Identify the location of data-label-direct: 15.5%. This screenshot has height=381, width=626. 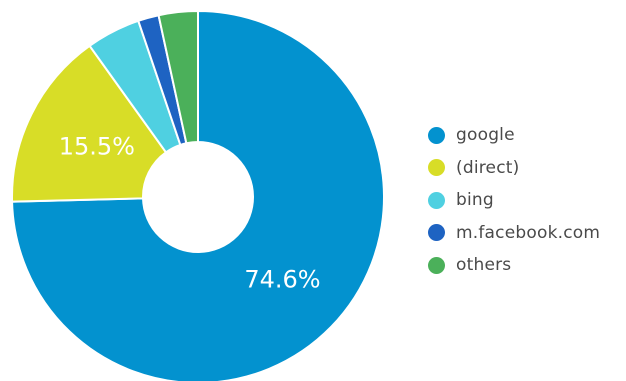
(97, 147).